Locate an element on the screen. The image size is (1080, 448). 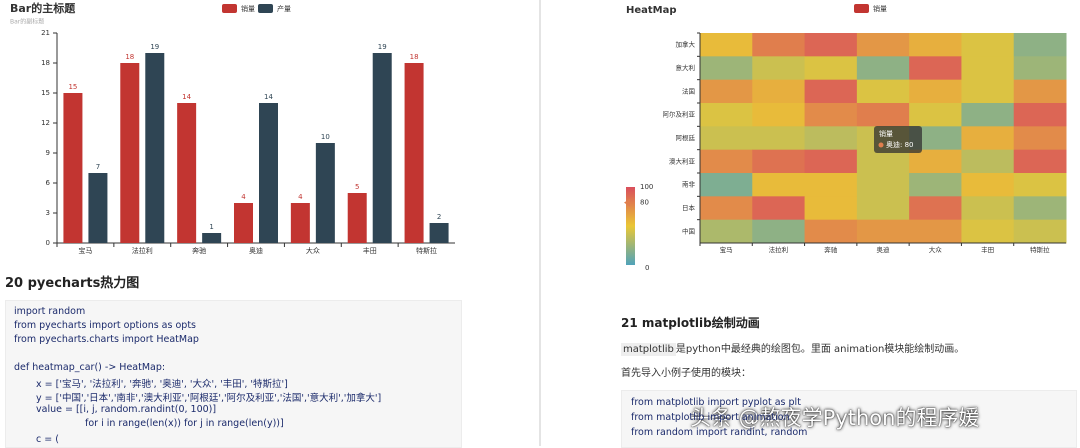
tooltip-dot is located at coordinates (881, 145).